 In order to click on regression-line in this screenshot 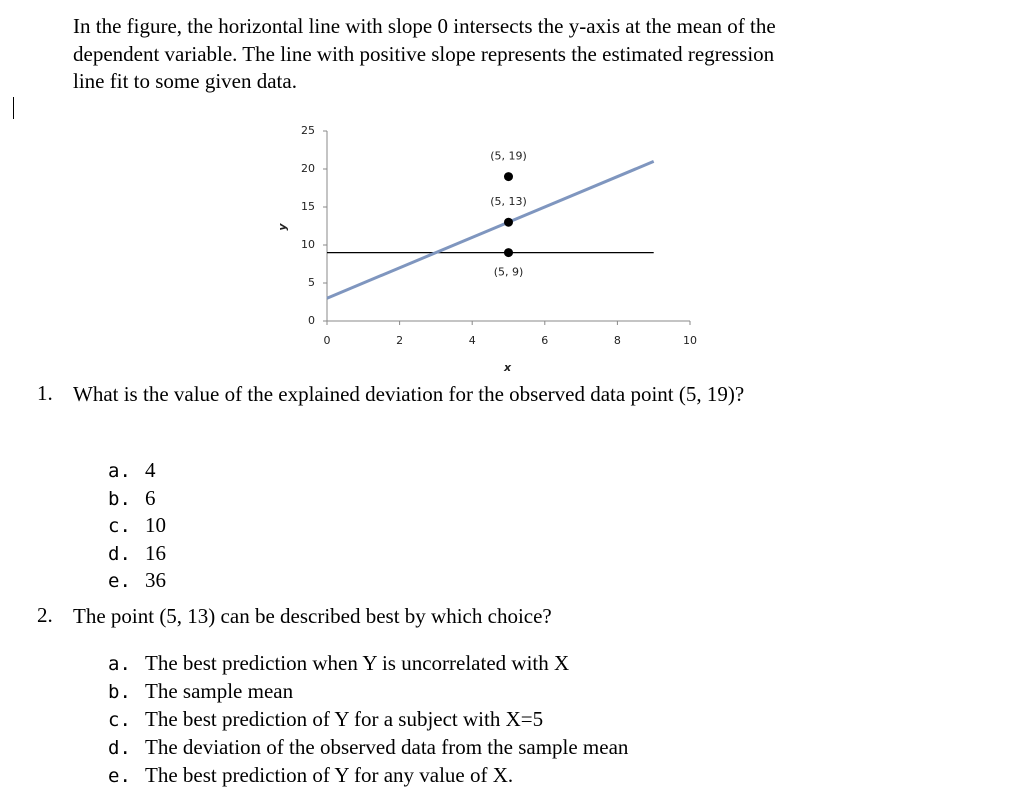, I will do `click(490, 230)`.